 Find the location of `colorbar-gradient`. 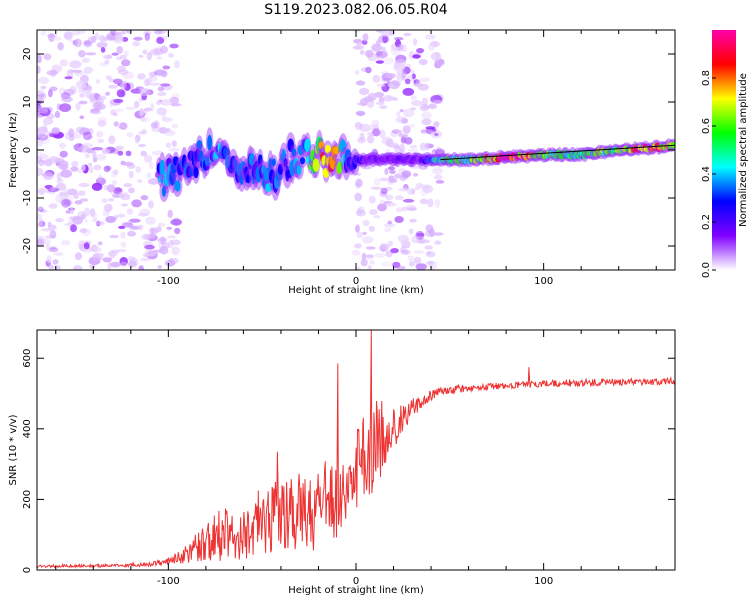

colorbar-gradient is located at coordinates (724, 150).